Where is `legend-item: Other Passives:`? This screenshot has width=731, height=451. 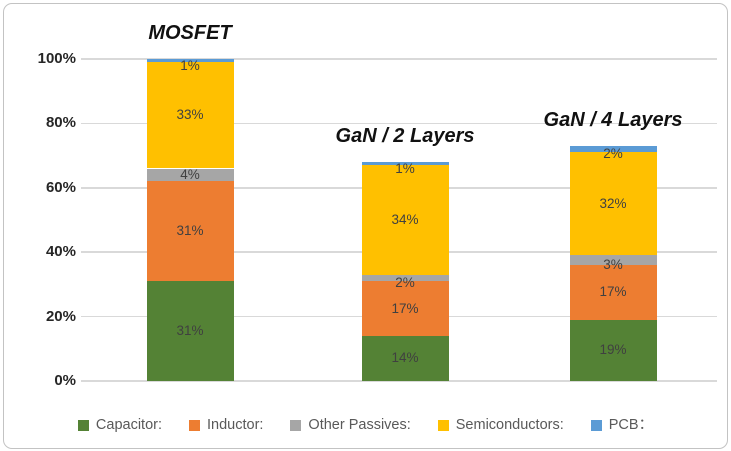
legend-item: Other Passives: is located at coordinates (350, 425).